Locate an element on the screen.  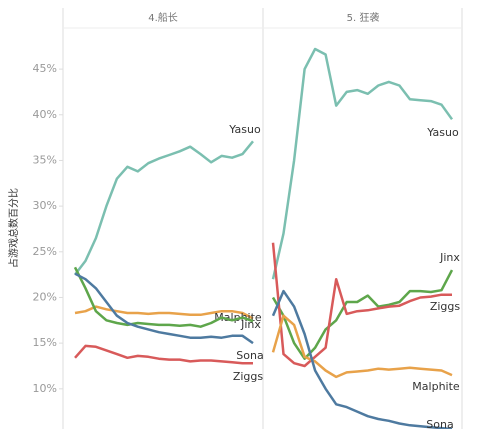
series-label: Malphite is located at coordinates (436, 386).